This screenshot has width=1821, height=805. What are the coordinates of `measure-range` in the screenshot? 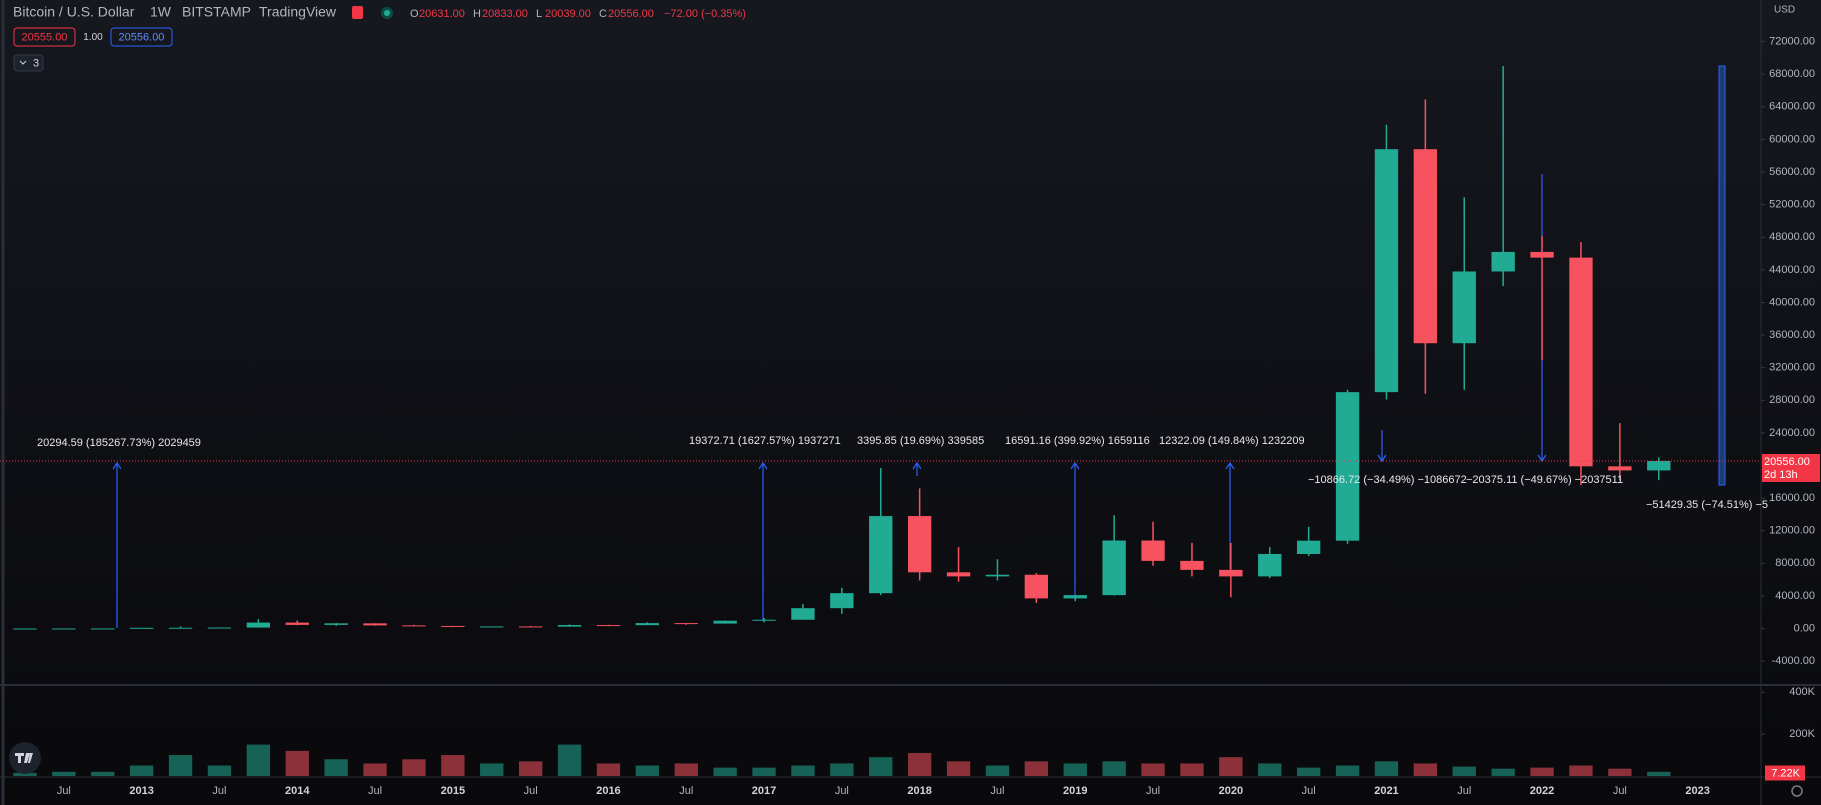 It's located at (1722, 275).